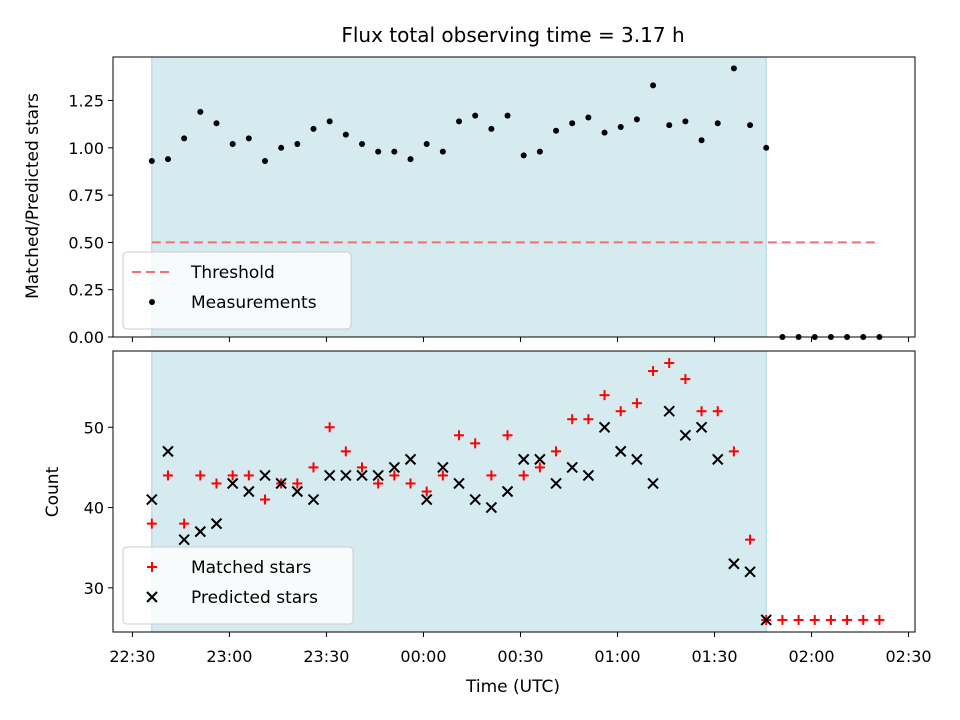 Image resolution: width=960 pixels, height=720 pixels. What do you see at coordinates (326, 656) in the screenshot?
I see `x-tick-label: 23:30` at bounding box center [326, 656].